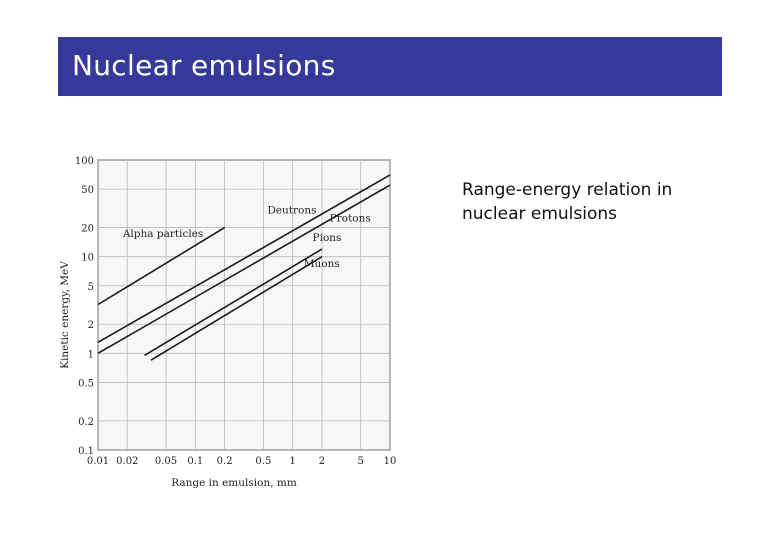 The height and width of the screenshot is (540, 780). What do you see at coordinates (86, 422) in the screenshot?
I see `y-tick-label: 0.2` at bounding box center [86, 422].